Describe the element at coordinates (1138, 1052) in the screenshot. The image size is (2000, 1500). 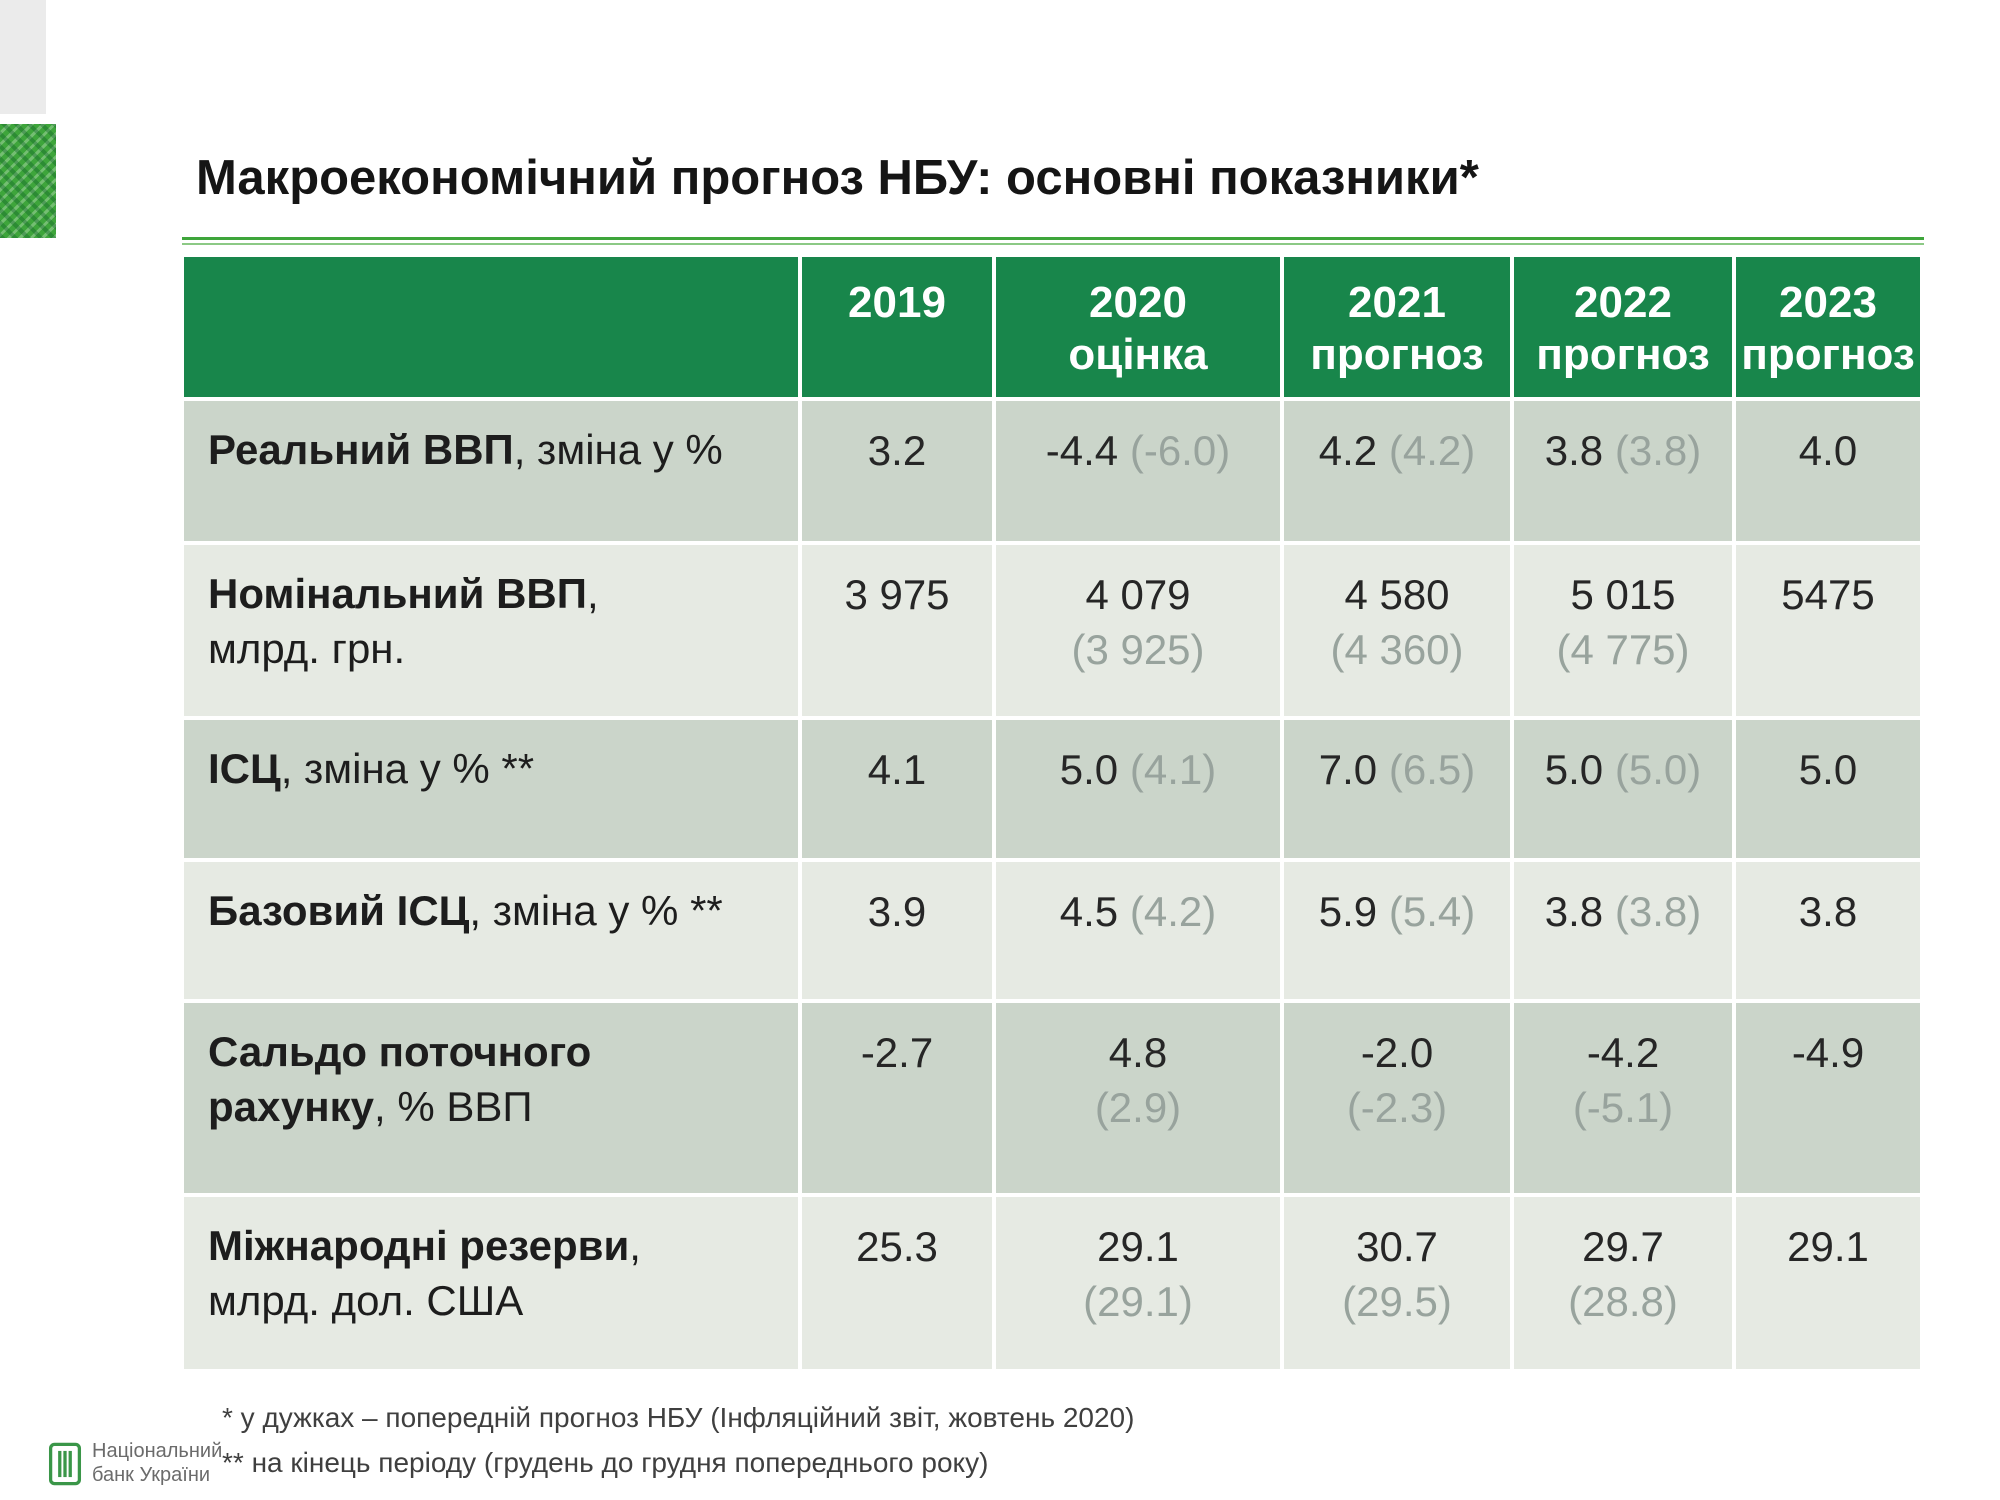
I see `value-main: 4.8` at that location.